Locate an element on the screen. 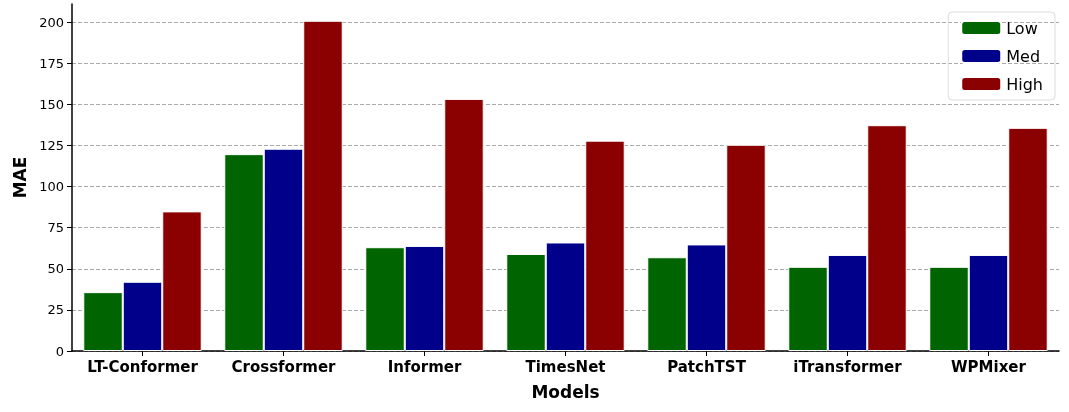  y-tick-label: 150 is located at coordinates (51, 104).